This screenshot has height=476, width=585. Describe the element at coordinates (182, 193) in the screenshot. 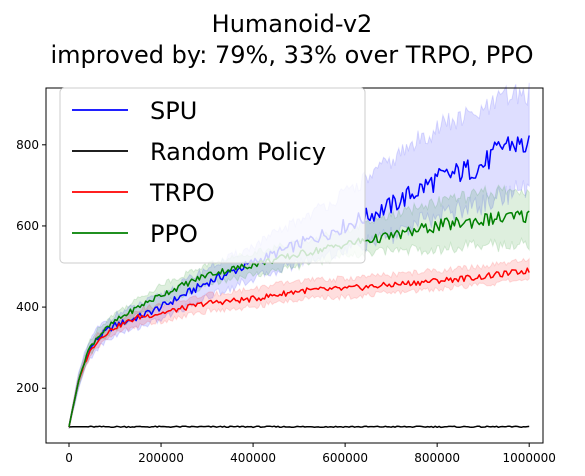

I see `legend-label-trpo: TRPO` at that location.